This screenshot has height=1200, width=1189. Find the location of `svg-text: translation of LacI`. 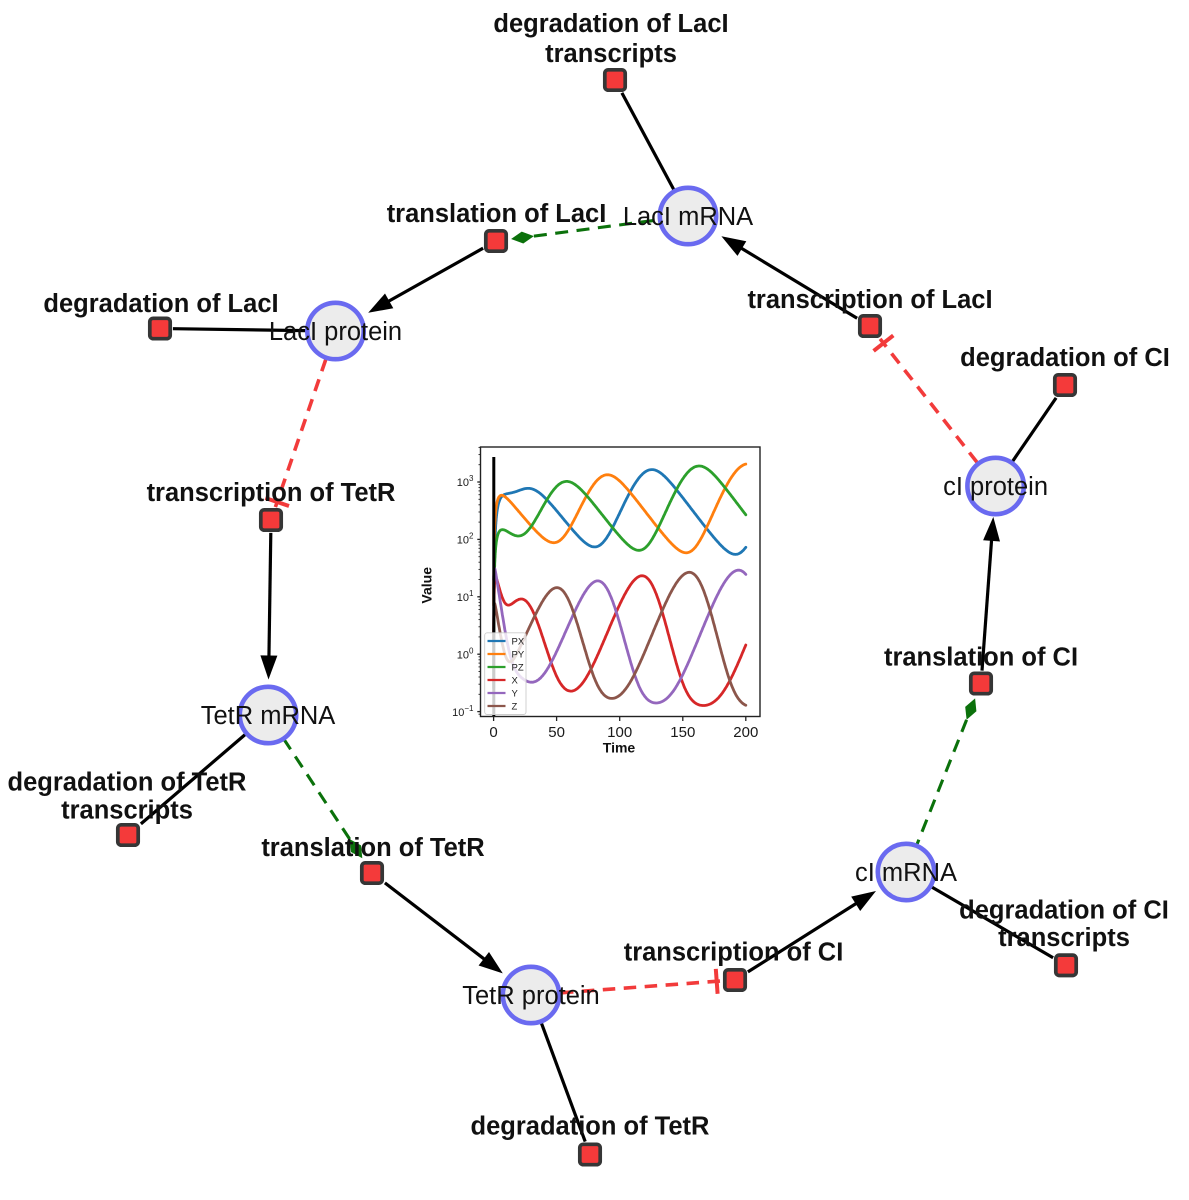

svg-text: translation of LacI is located at coordinates (497, 214).